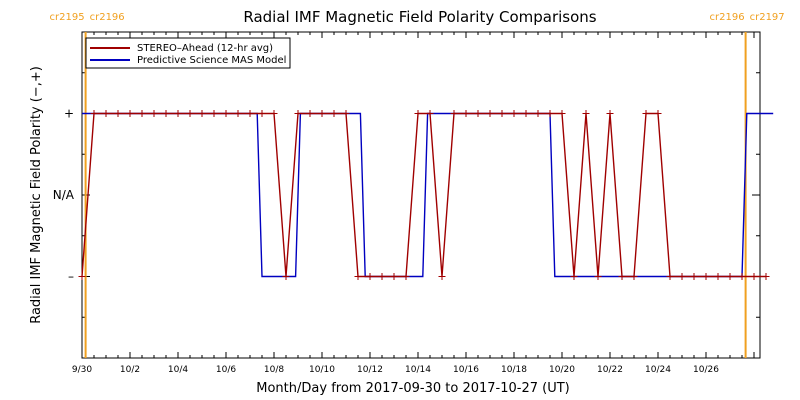 The height and width of the screenshot is (400, 800). Describe the element at coordinates (71, 277) in the screenshot. I see `y-tick-label: –` at that location.